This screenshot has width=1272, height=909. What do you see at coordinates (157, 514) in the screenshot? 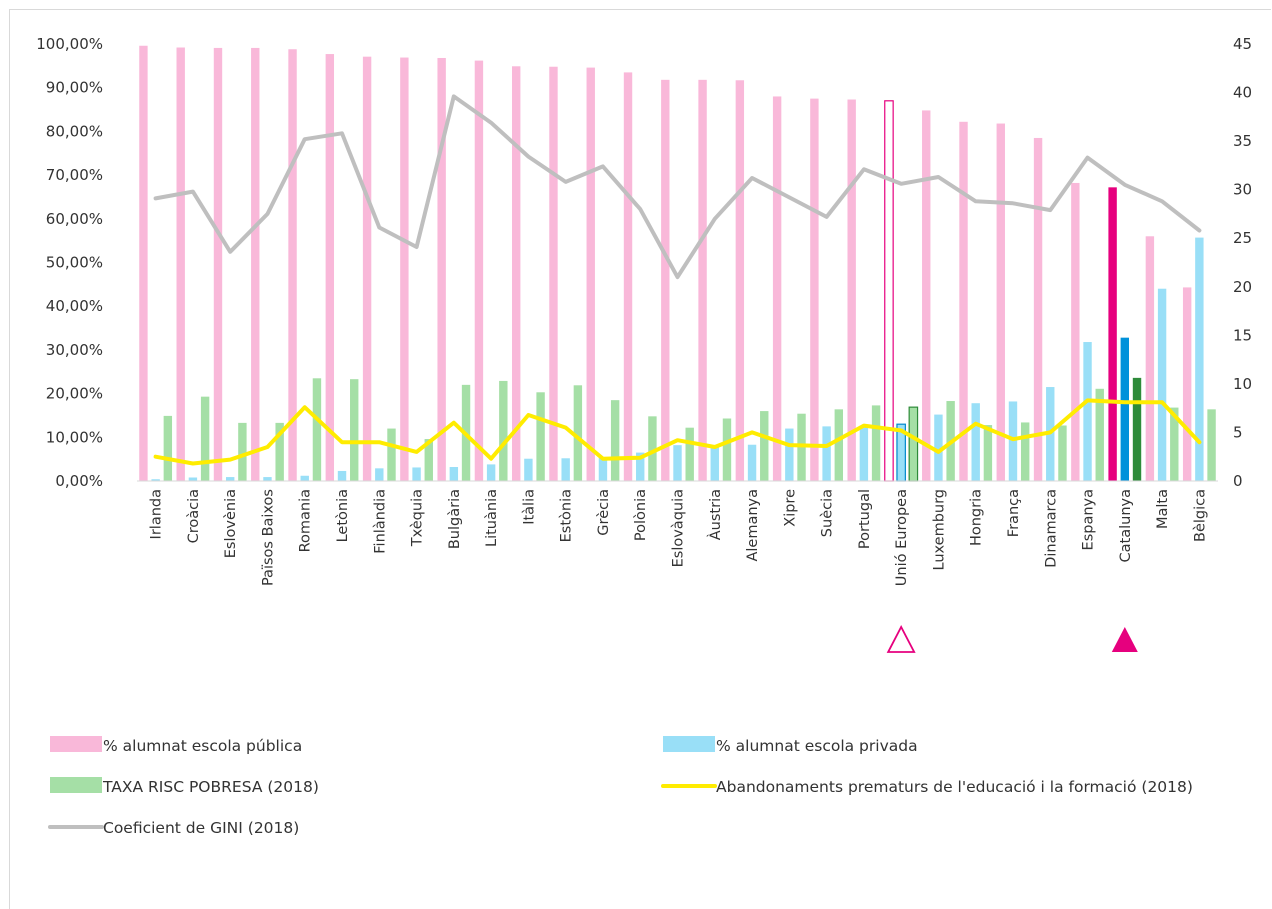
I see `category-label: Irlanda` at bounding box center [157, 514].